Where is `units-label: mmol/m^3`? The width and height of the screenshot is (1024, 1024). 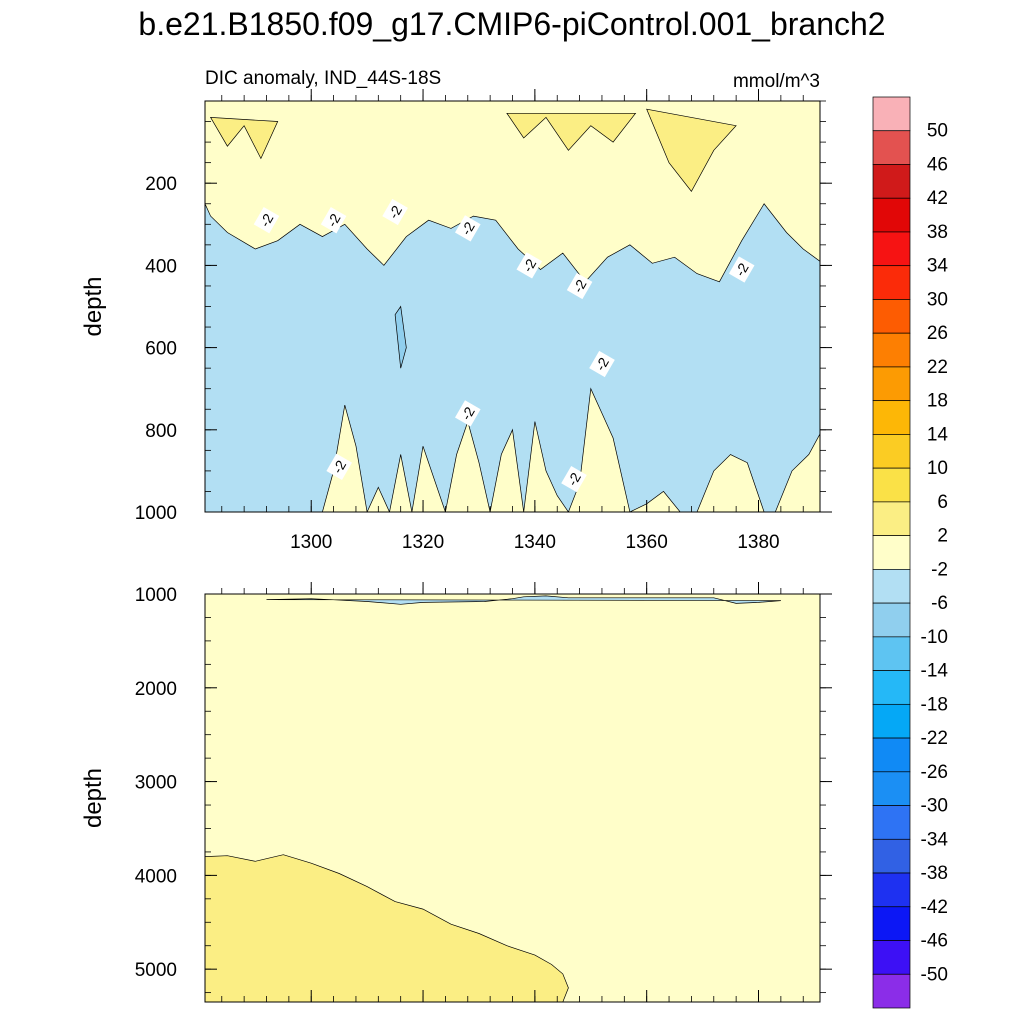
units-label: mmol/m^3 is located at coordinates (776, 81).